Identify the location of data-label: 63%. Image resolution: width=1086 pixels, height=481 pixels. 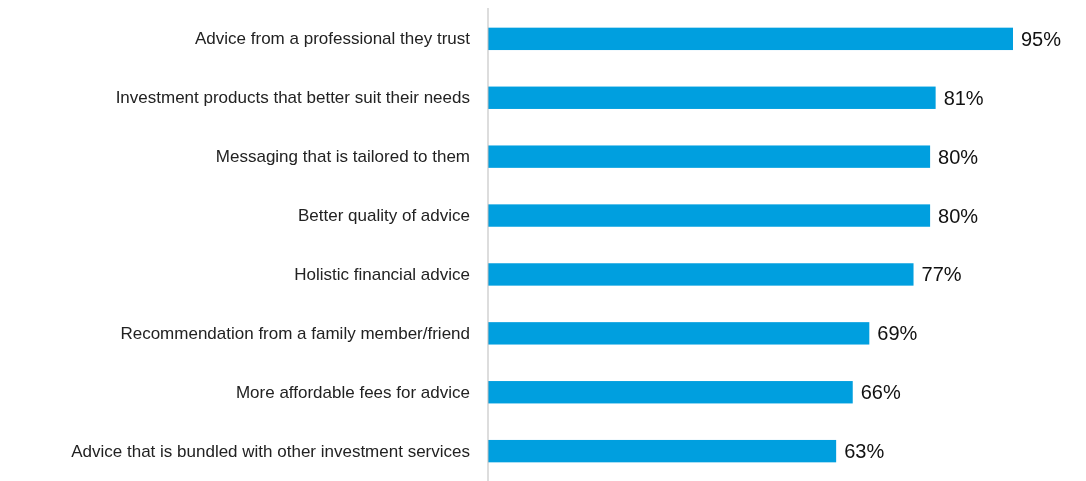
(864, 451).